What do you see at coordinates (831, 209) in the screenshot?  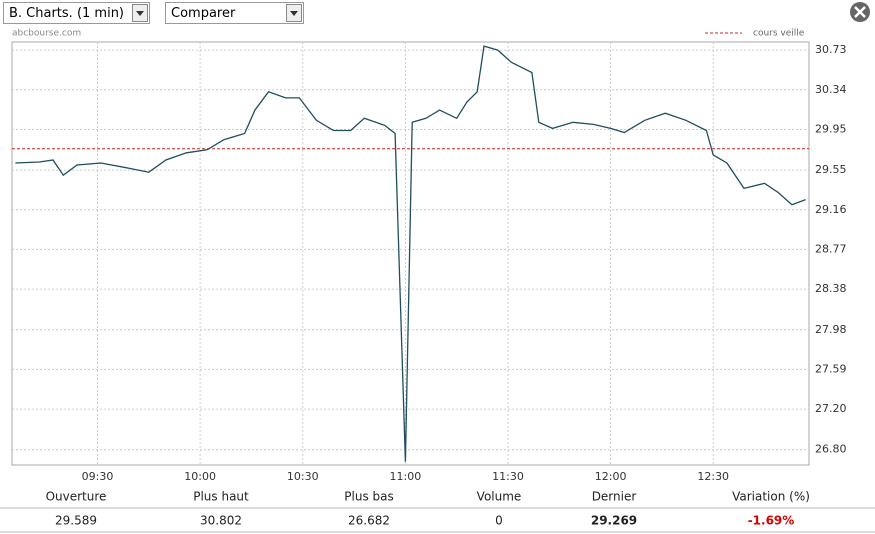 I see `y-tick-label: 29.16` at bounding box center [831, 209].